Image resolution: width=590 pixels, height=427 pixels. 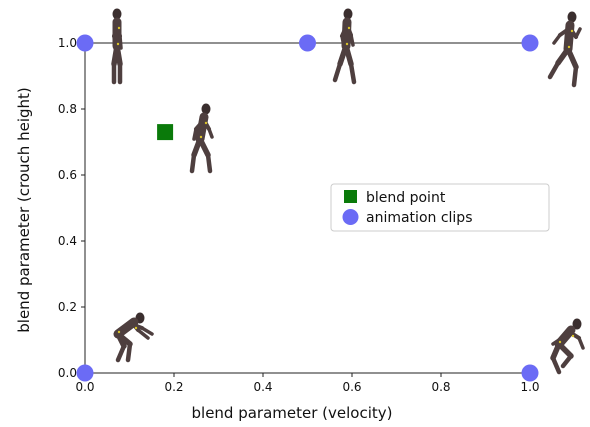 I want to click on legend: blend point animation clips, so click(x=440, y=207).